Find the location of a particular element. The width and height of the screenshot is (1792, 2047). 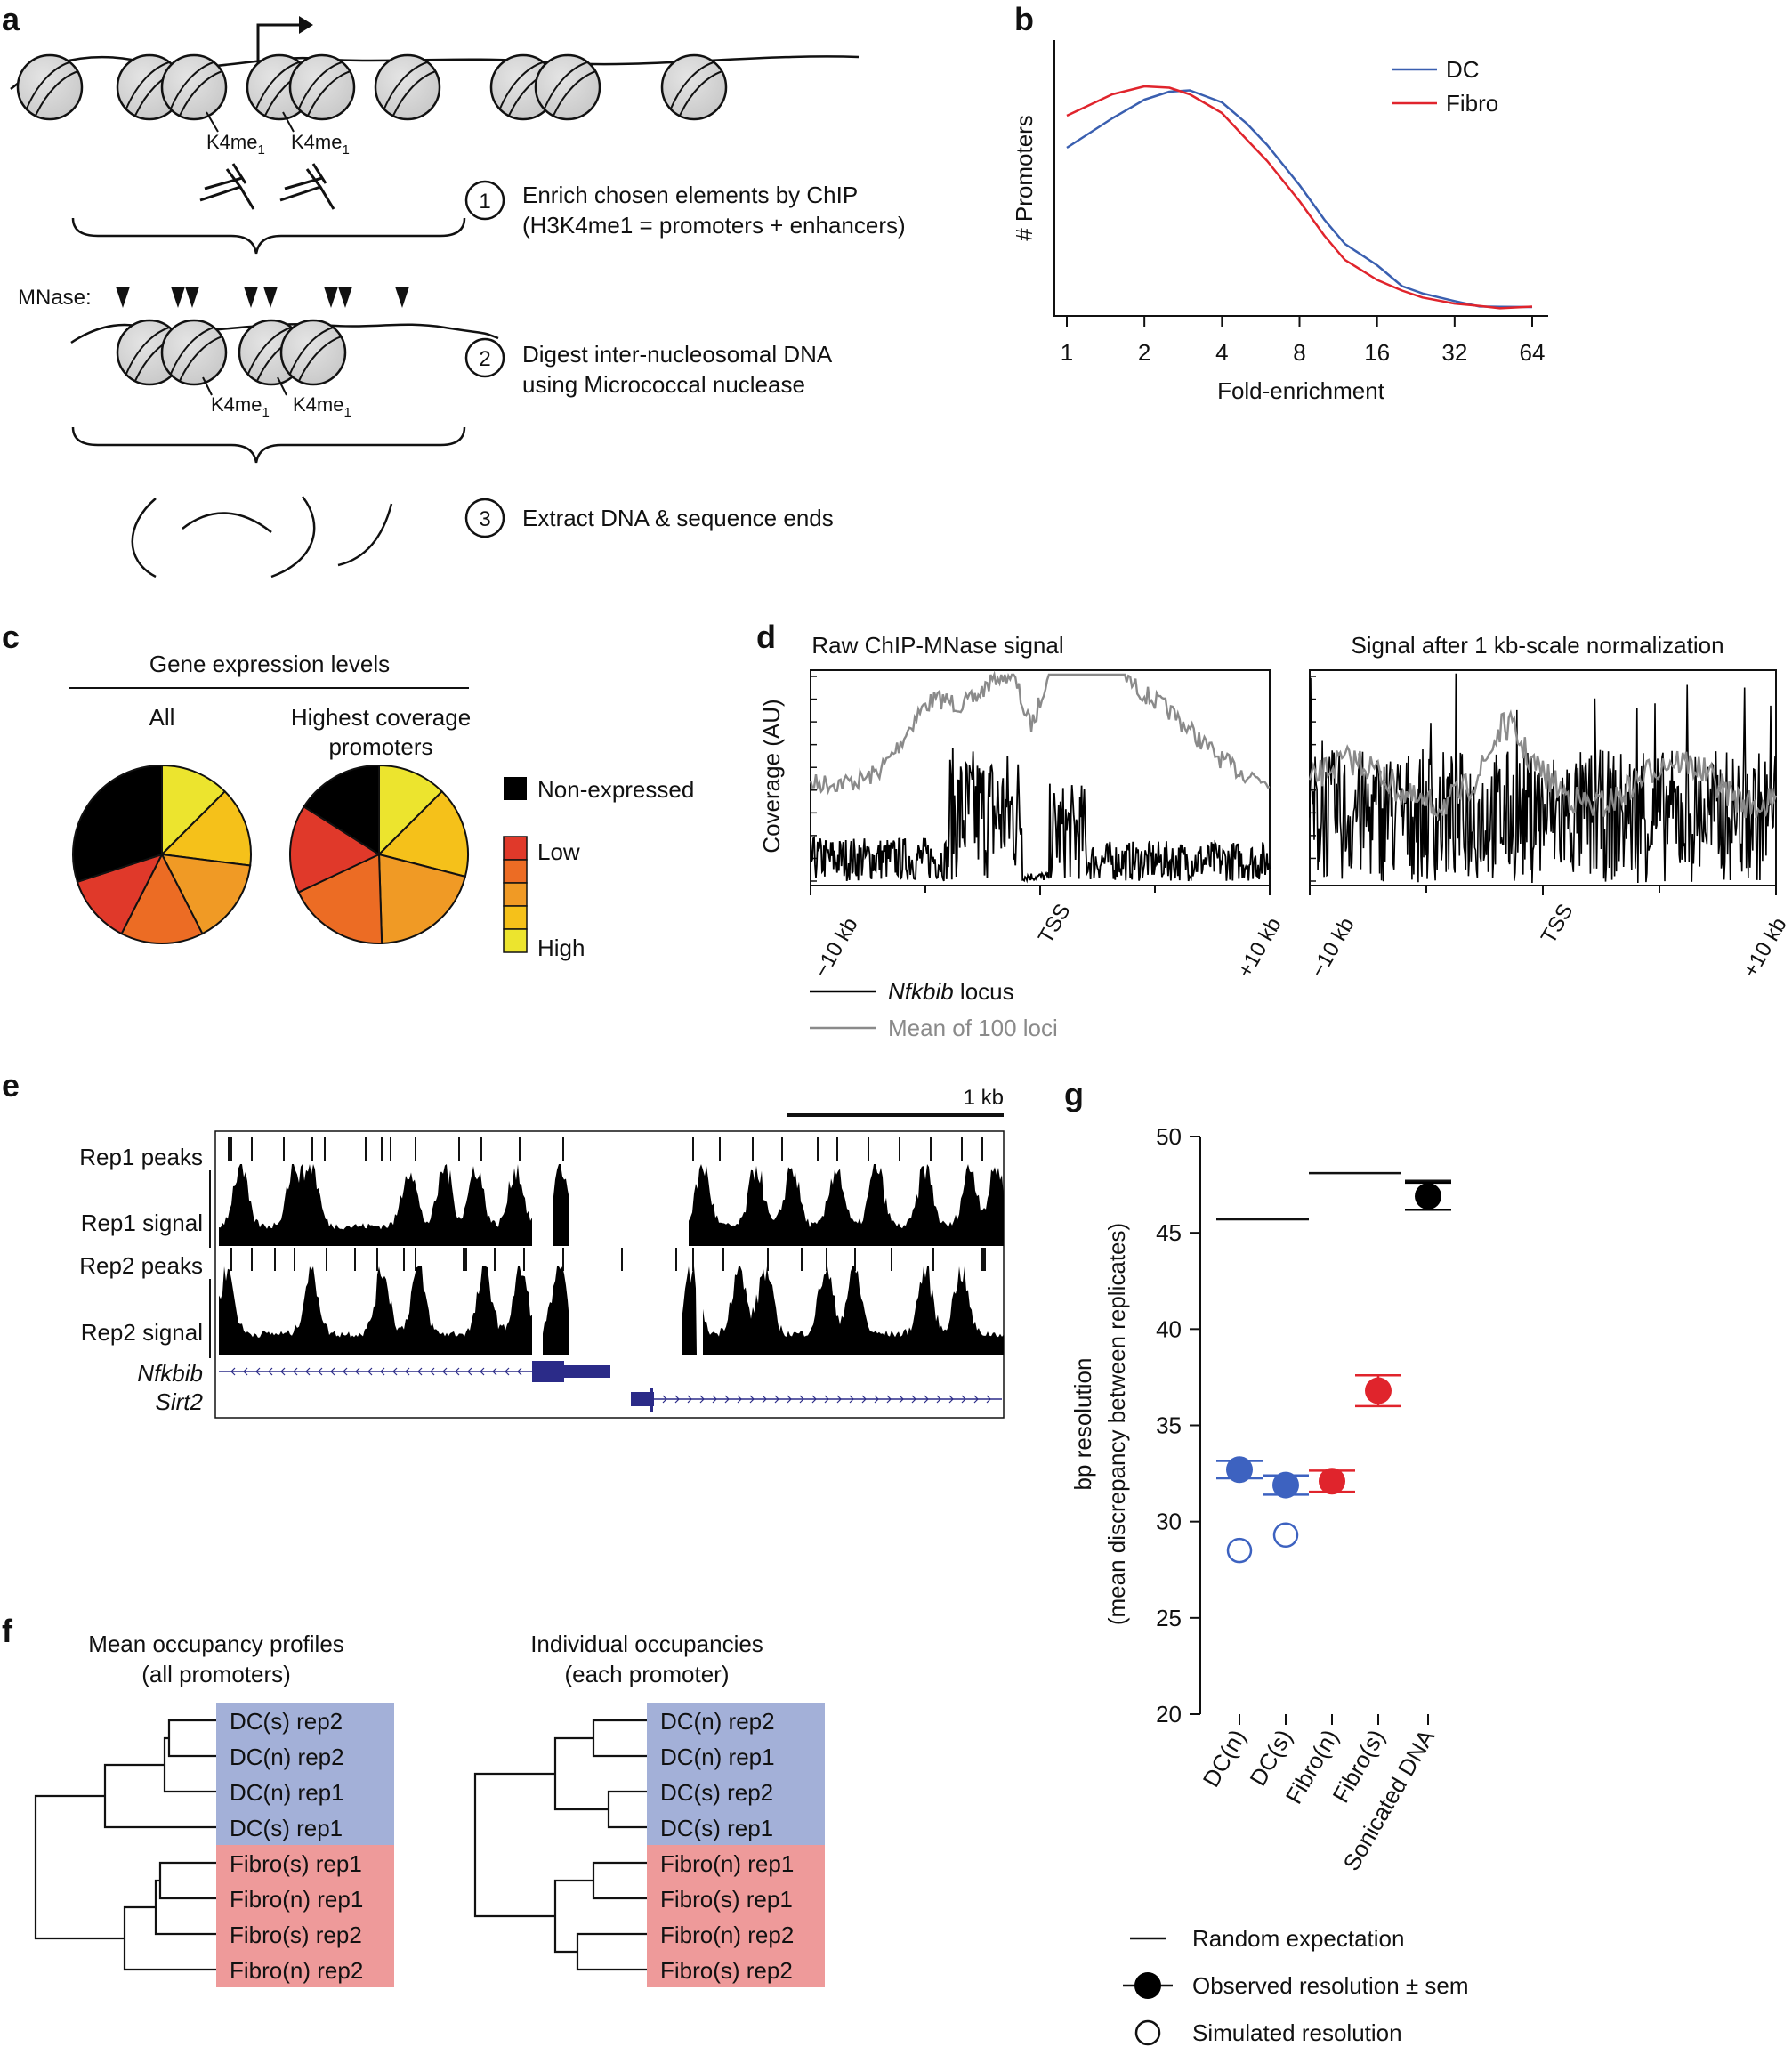

k4me1-label-3: K4me1 is located at coordinates (240, 406).